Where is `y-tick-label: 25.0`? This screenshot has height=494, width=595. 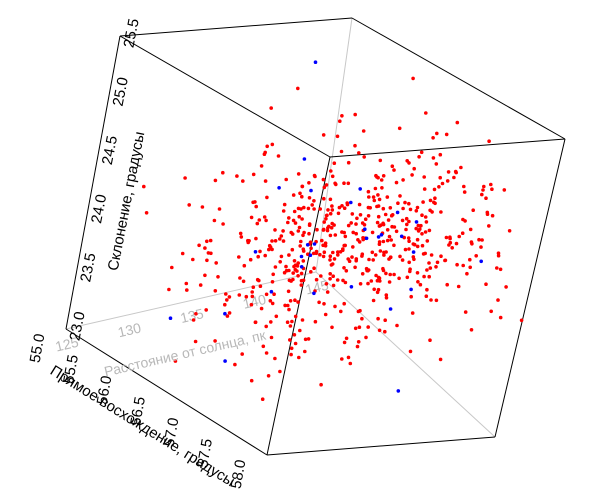
y-tick-label: 25.0 is located at coordinates (121, 92).